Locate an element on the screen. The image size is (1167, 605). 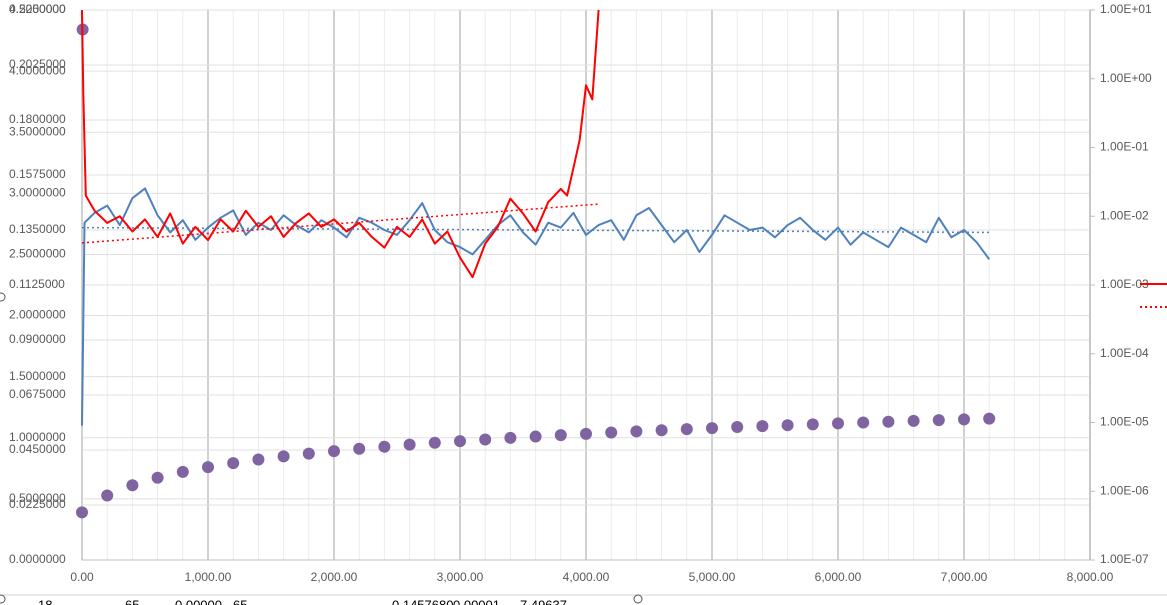
sheet-cell: 18 is located at coordinates (45, 601).